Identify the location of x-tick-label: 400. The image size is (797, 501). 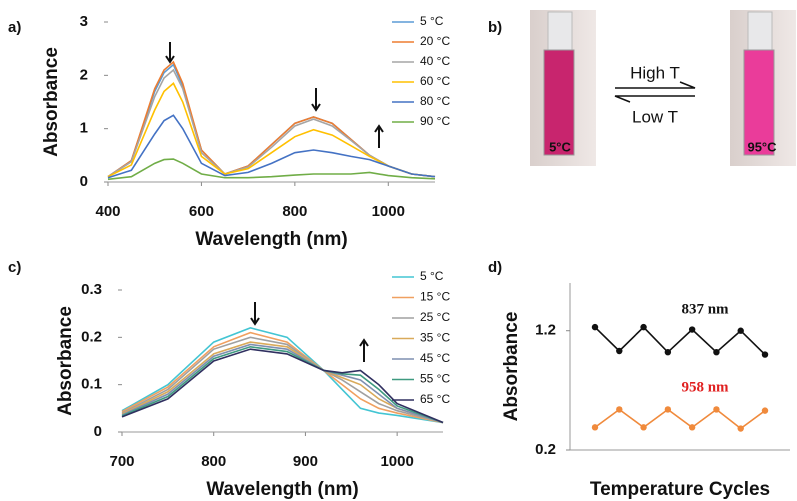
(107, 211).